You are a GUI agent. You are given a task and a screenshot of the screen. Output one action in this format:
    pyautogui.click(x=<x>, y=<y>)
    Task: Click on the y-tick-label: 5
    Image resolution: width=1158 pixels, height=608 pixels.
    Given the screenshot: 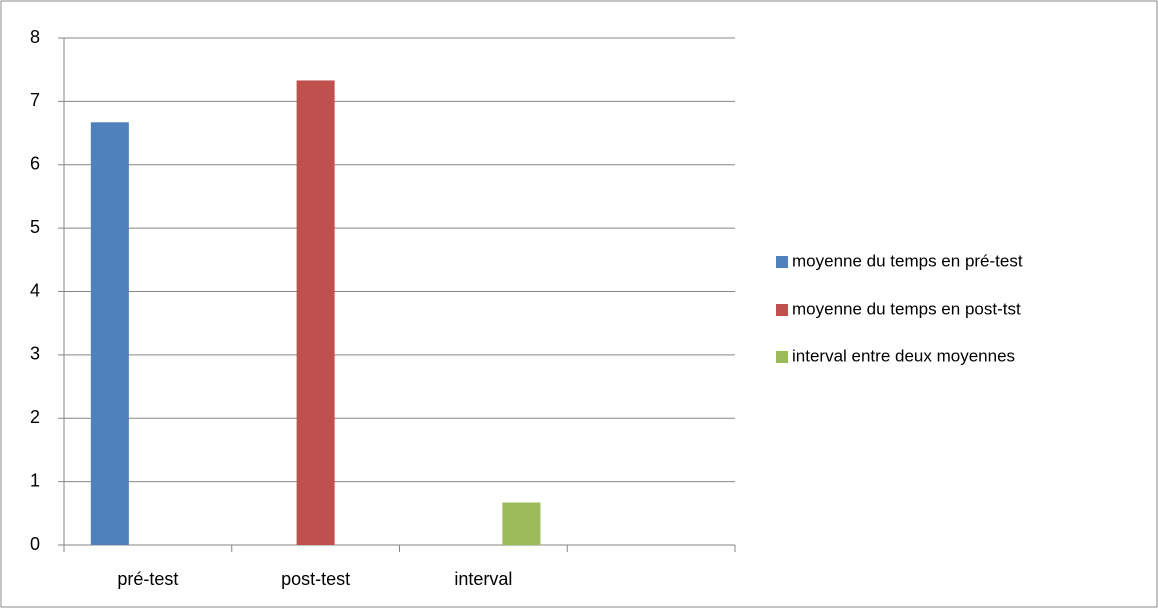 What is the action you would take?
    pyautogui.click(x=35, y=227)
    